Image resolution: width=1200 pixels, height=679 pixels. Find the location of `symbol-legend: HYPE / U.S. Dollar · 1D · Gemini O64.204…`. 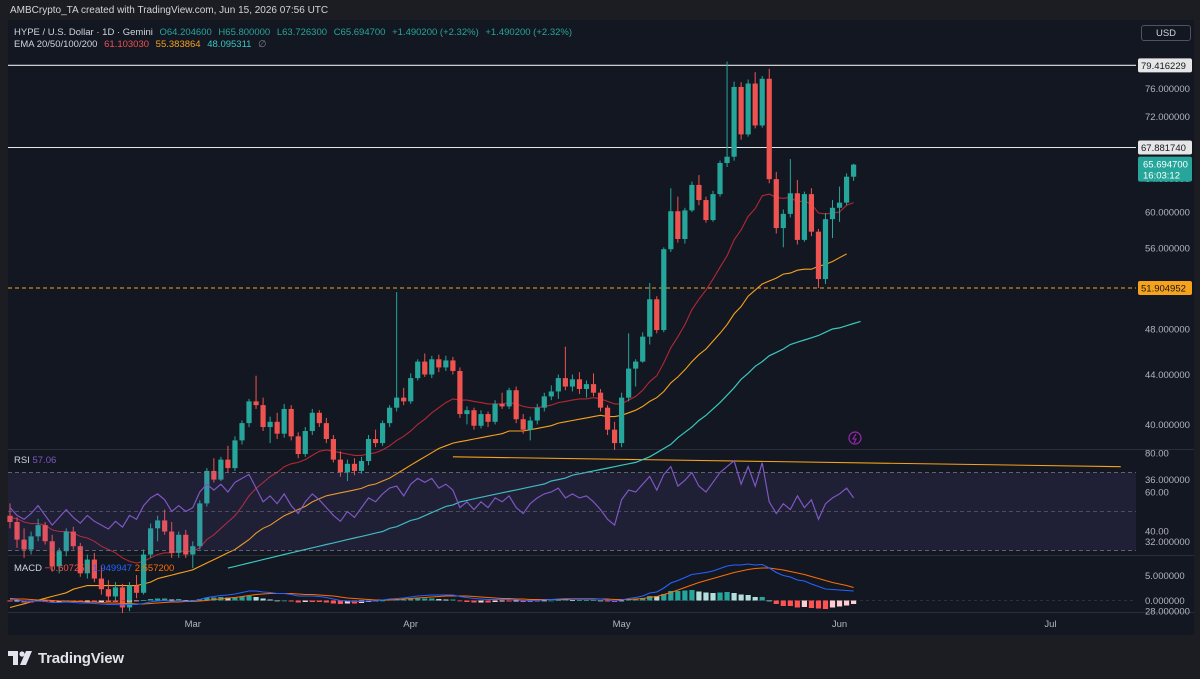

symbol-legend: HYPE / U.S. Dollar · 1D · Gemini O64.204… is located at coordinates (295, 32).